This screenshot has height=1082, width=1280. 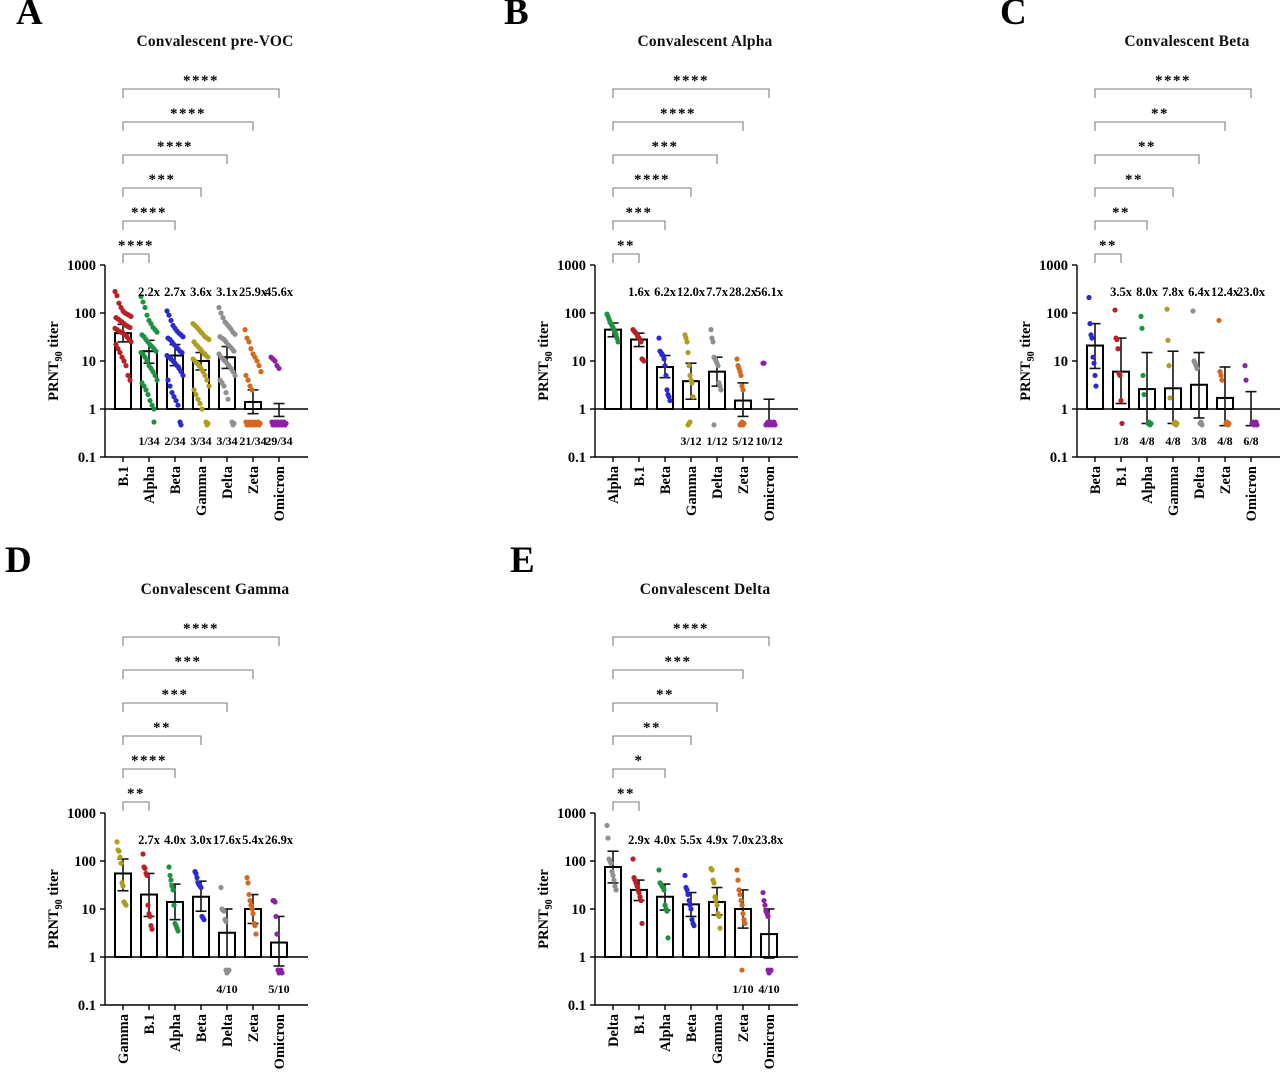 What do you see at coordinates (577, 458) in the screenshot?
I see `y-tick-label: 0.1` at bounding box center [577, 458].